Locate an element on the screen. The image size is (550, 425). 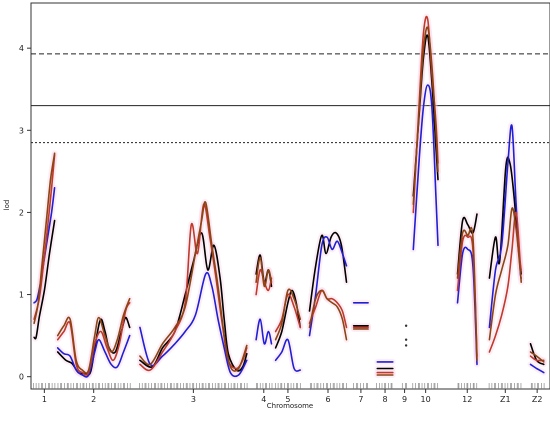
y-axis-title: lod is located at coordinates (7, 205).